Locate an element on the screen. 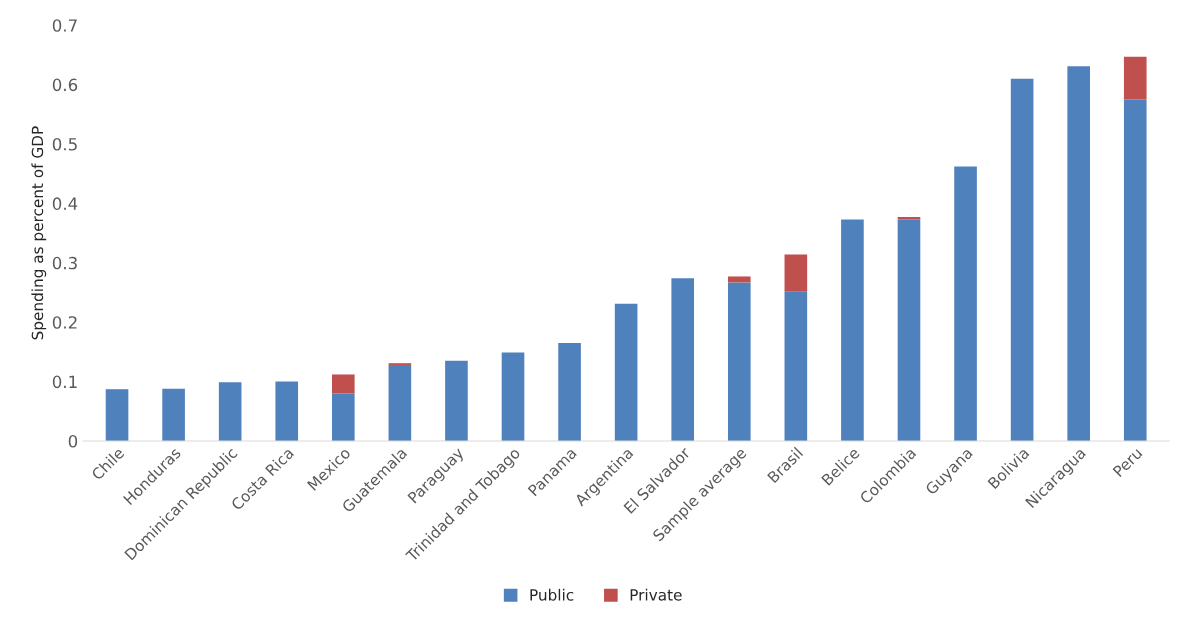 This screenshot has width=1187, height=630. y-tick-label: 0.5 is located at coordinates (64, 144).